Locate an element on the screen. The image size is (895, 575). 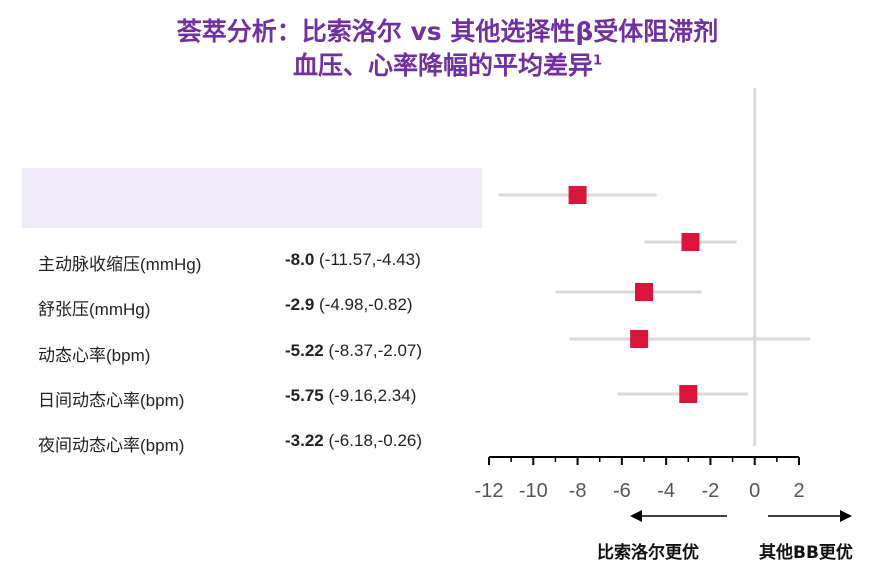
chart-title-line1: 荟萃分析：比索洛尔 vs 其他选择性β受体阻滞剂 is located at coordinates (447, 31).